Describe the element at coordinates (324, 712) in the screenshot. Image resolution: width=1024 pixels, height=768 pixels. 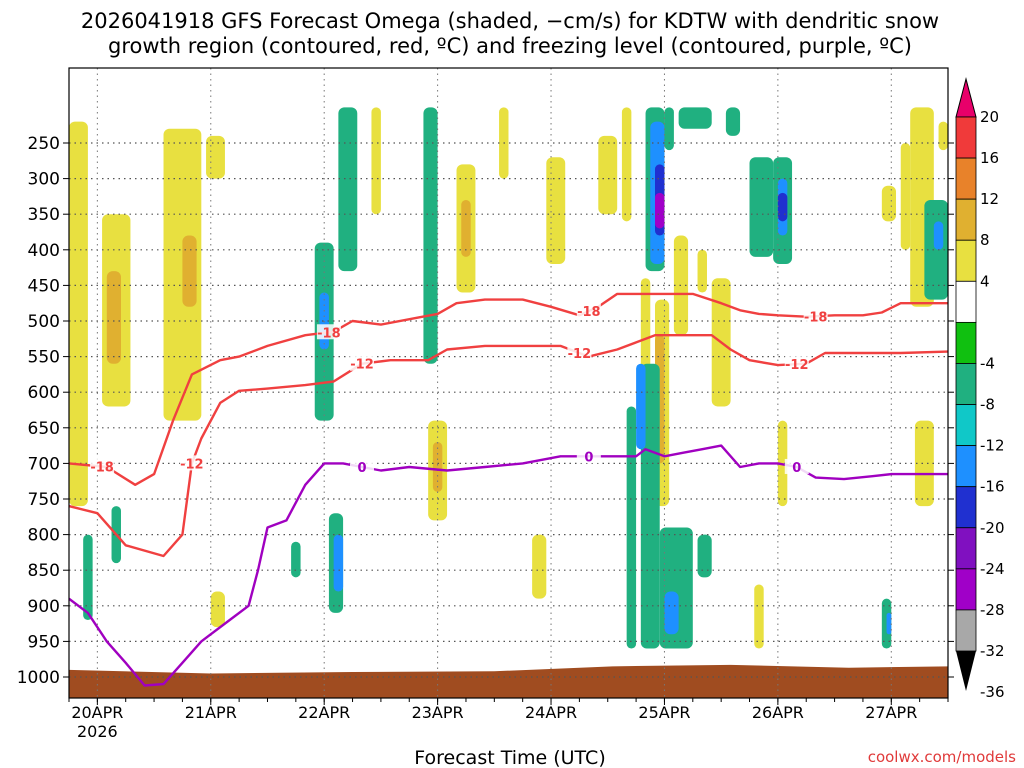
I see `x-tick-label: 22APR` at that location.